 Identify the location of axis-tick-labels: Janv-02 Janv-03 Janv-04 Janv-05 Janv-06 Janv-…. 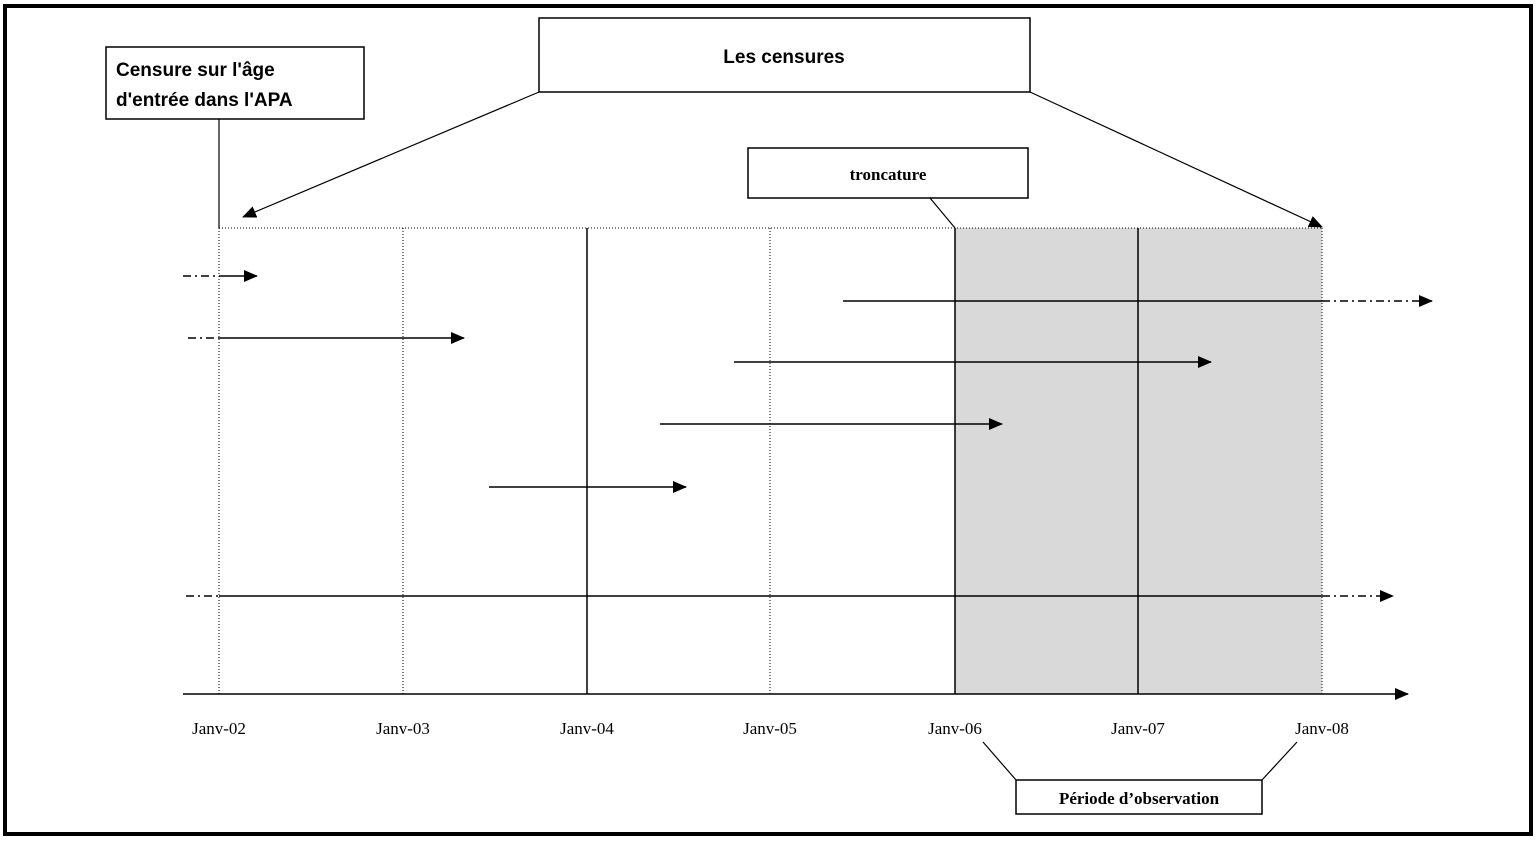
(770, 728).